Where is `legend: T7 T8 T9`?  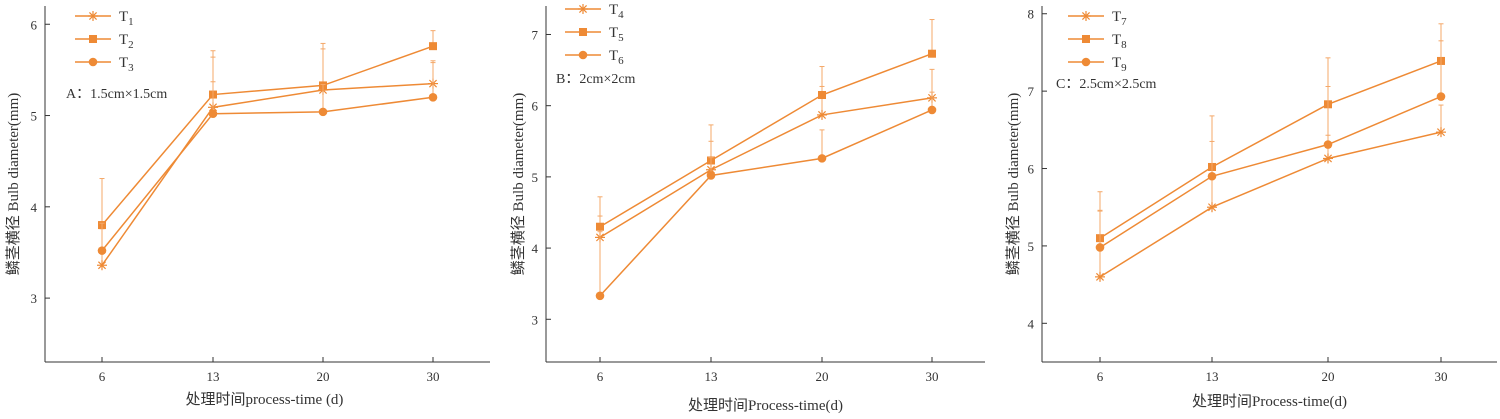 legend: T7 T8 T9 is located at coordinates (1097, 41).